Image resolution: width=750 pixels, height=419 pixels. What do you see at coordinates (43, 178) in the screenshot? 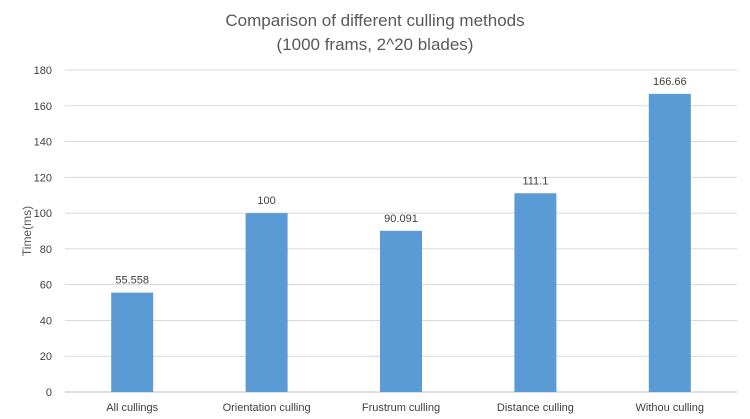
I see `y-tick-label: 120` at bounding box center [43, 178].